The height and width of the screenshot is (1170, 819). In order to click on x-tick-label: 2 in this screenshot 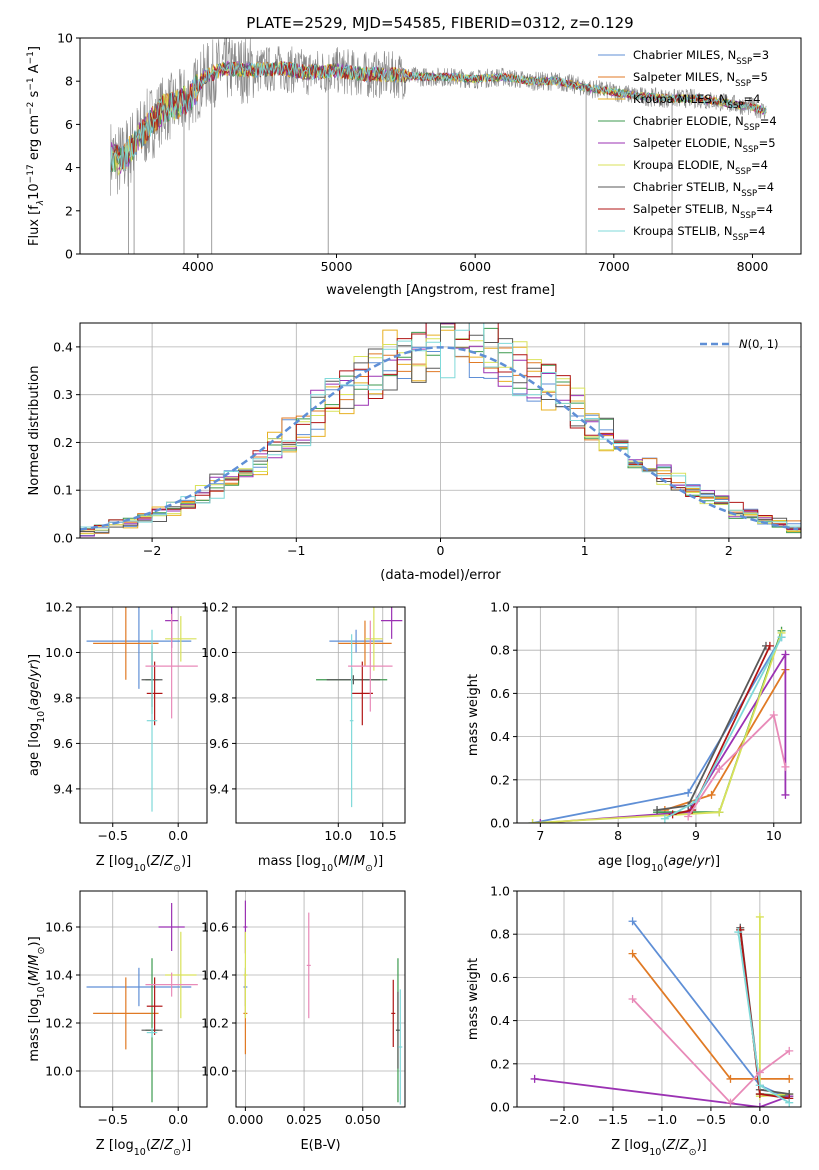, I will do `click(729, 550)`.